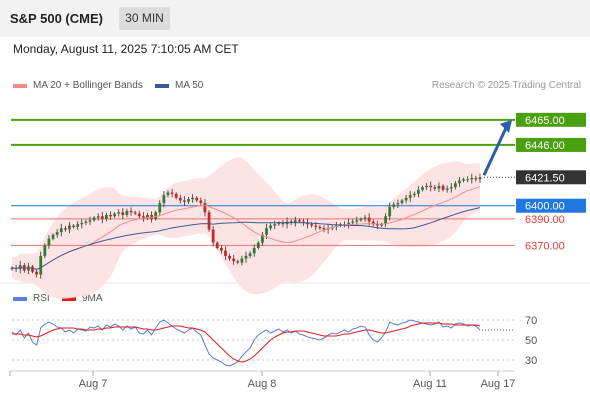 This screenshot has width=590, height=400. Describe the element at coordinates (144, 18) in the screenshot. I see `interval-button: 30 MIN` at that location.